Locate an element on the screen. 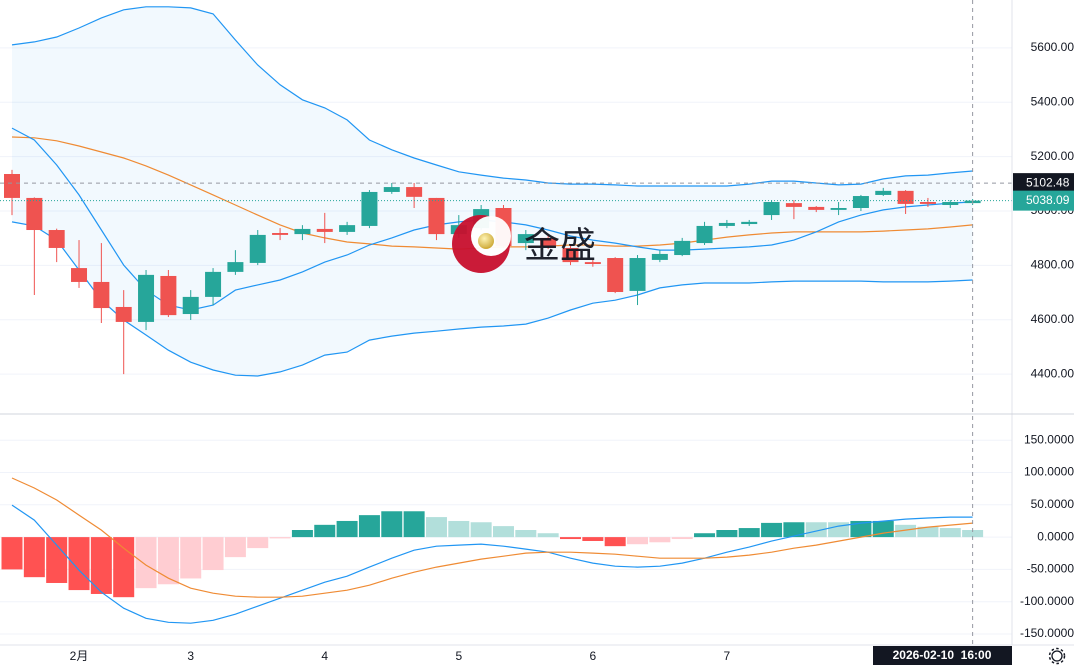 This screenshot has width=1074, height=665. x-tick-label: 7 is located at coordinates (727, 656).